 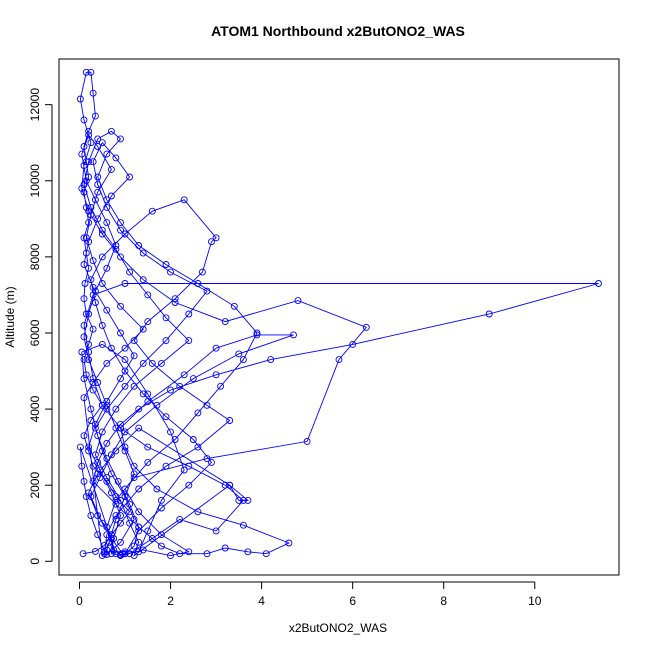 What do you see at coordinates (170, 601) in the screenshot?
I see `x-tick-label: 2` at bounding box center [170, 601].